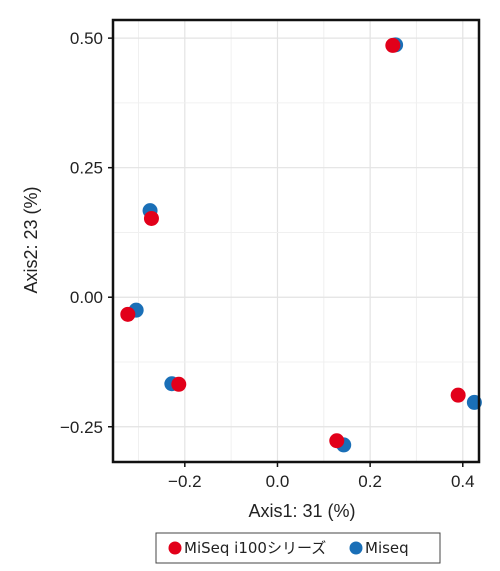 The image size is (500, 571). Describe the element at coordinates (370, 481) in the screenshot. I see `x-tick-label: 0.2` at that location.